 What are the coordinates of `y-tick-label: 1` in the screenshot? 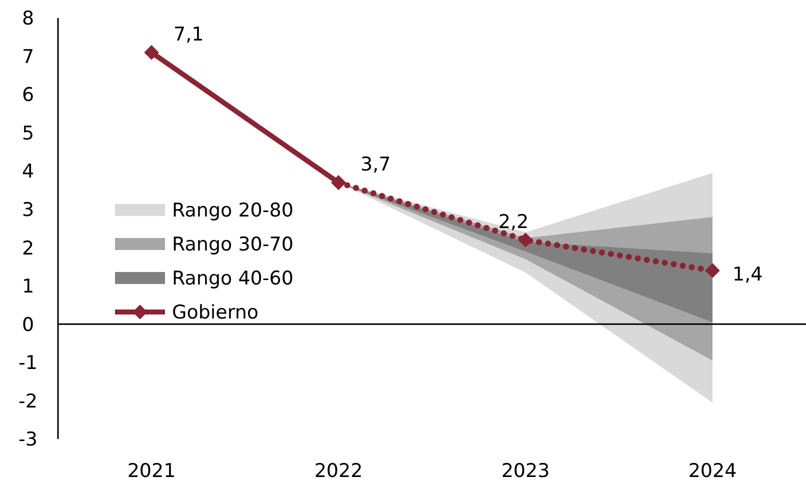 It's located at (28, 287).